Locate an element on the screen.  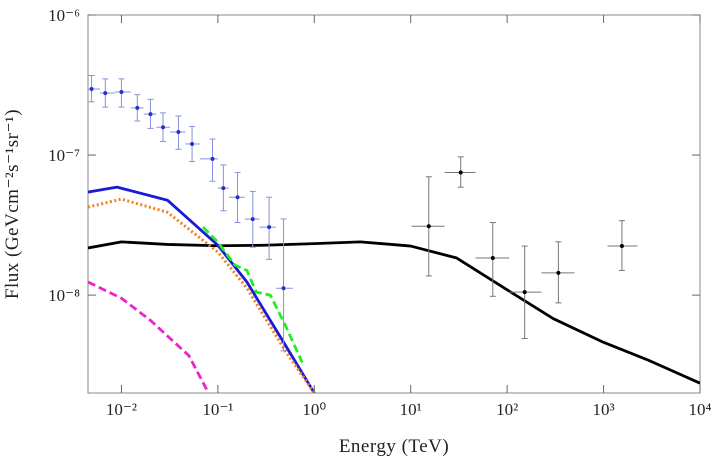
x-tick-label: 10¹ is located at coordinates (411, 409).